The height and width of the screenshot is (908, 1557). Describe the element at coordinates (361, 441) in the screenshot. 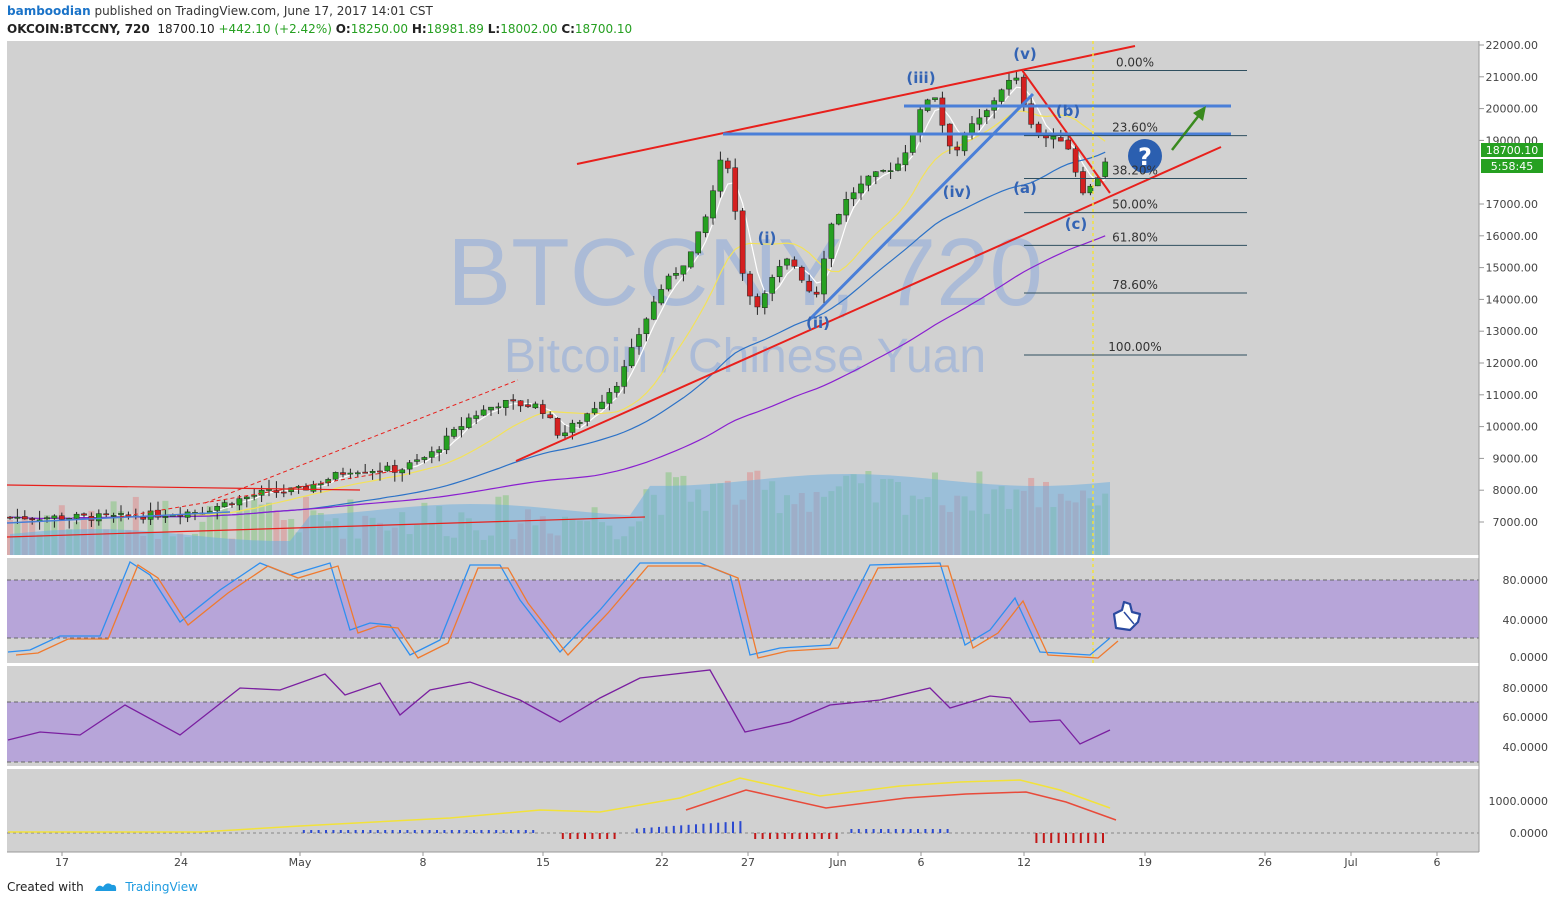

I see `dashed-channel-upper` at that location.